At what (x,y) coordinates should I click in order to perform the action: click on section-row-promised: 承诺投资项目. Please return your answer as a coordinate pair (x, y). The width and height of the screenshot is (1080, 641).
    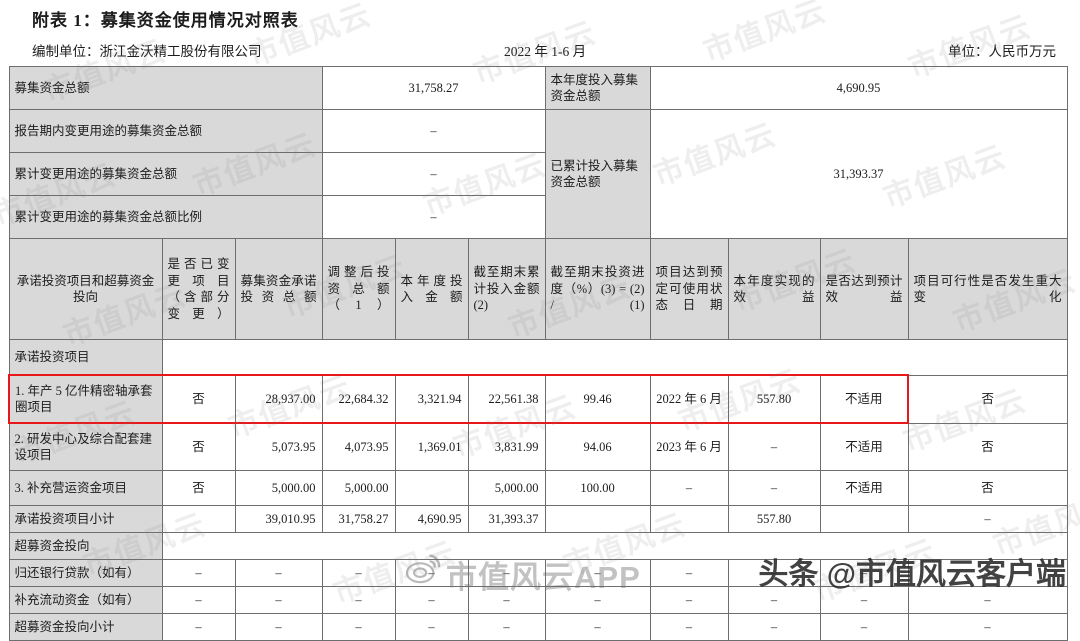
    Looking at the image, I should click on (538, 357).